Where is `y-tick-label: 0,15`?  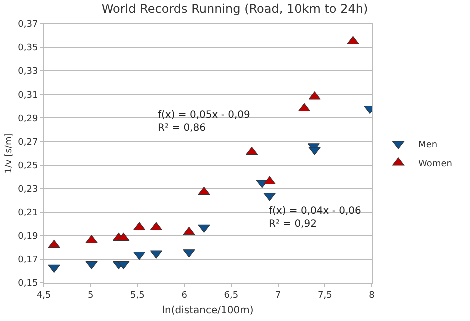
y-tick-label: 0,15 is located at coordinates (28, 284).